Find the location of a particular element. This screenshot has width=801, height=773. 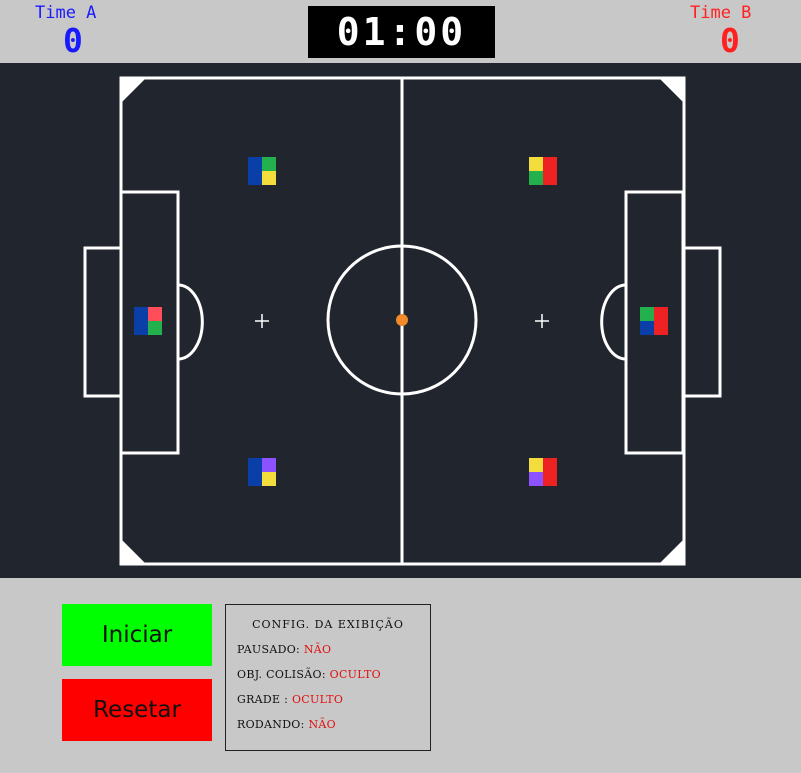

center-circle is located at coordinates (402, 320).